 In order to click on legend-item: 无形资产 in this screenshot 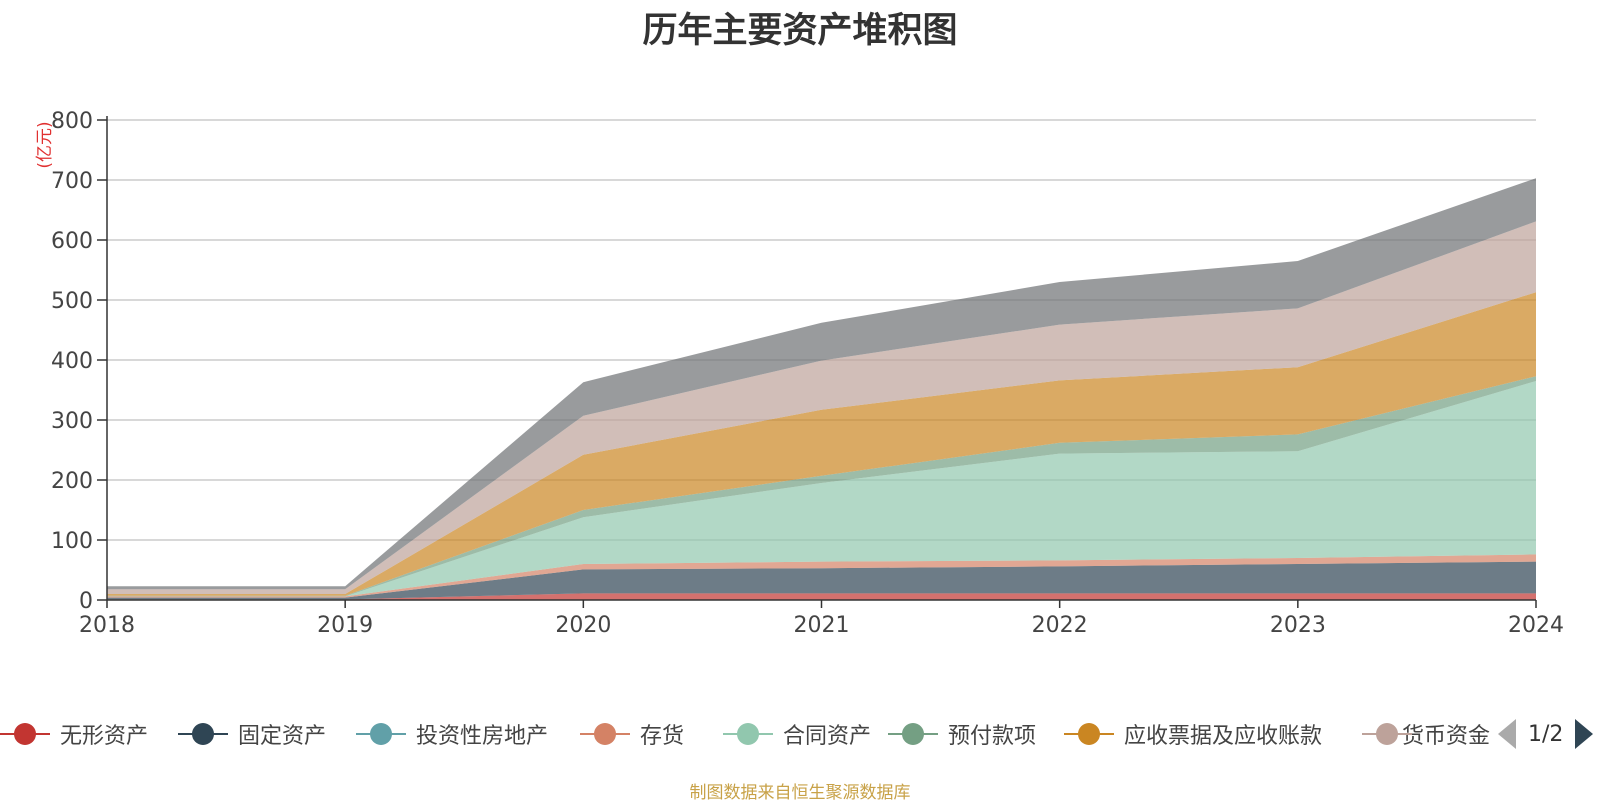, I will do `click(74, 734)`.